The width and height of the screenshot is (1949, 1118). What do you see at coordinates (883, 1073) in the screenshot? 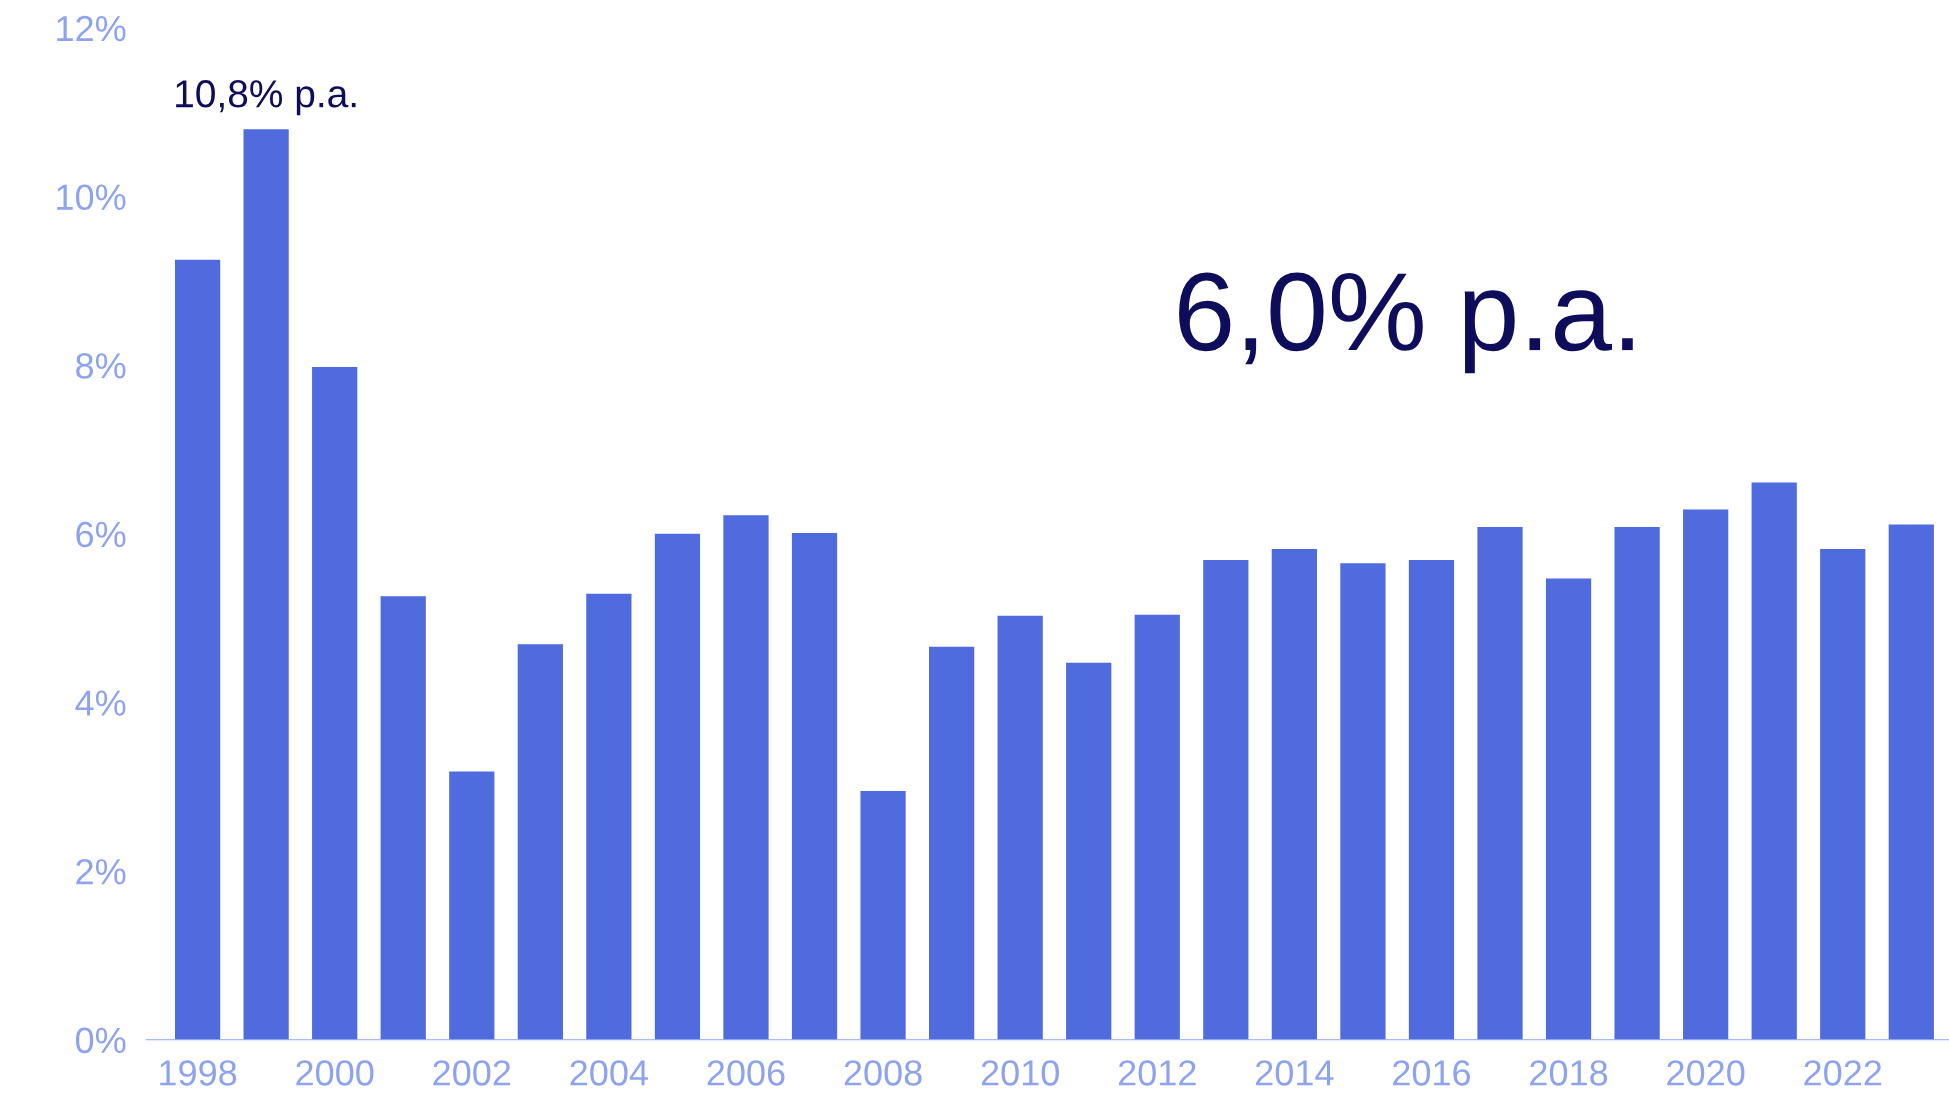
I see `x-tick-label: 2008` at bounding box center [883, 1073].